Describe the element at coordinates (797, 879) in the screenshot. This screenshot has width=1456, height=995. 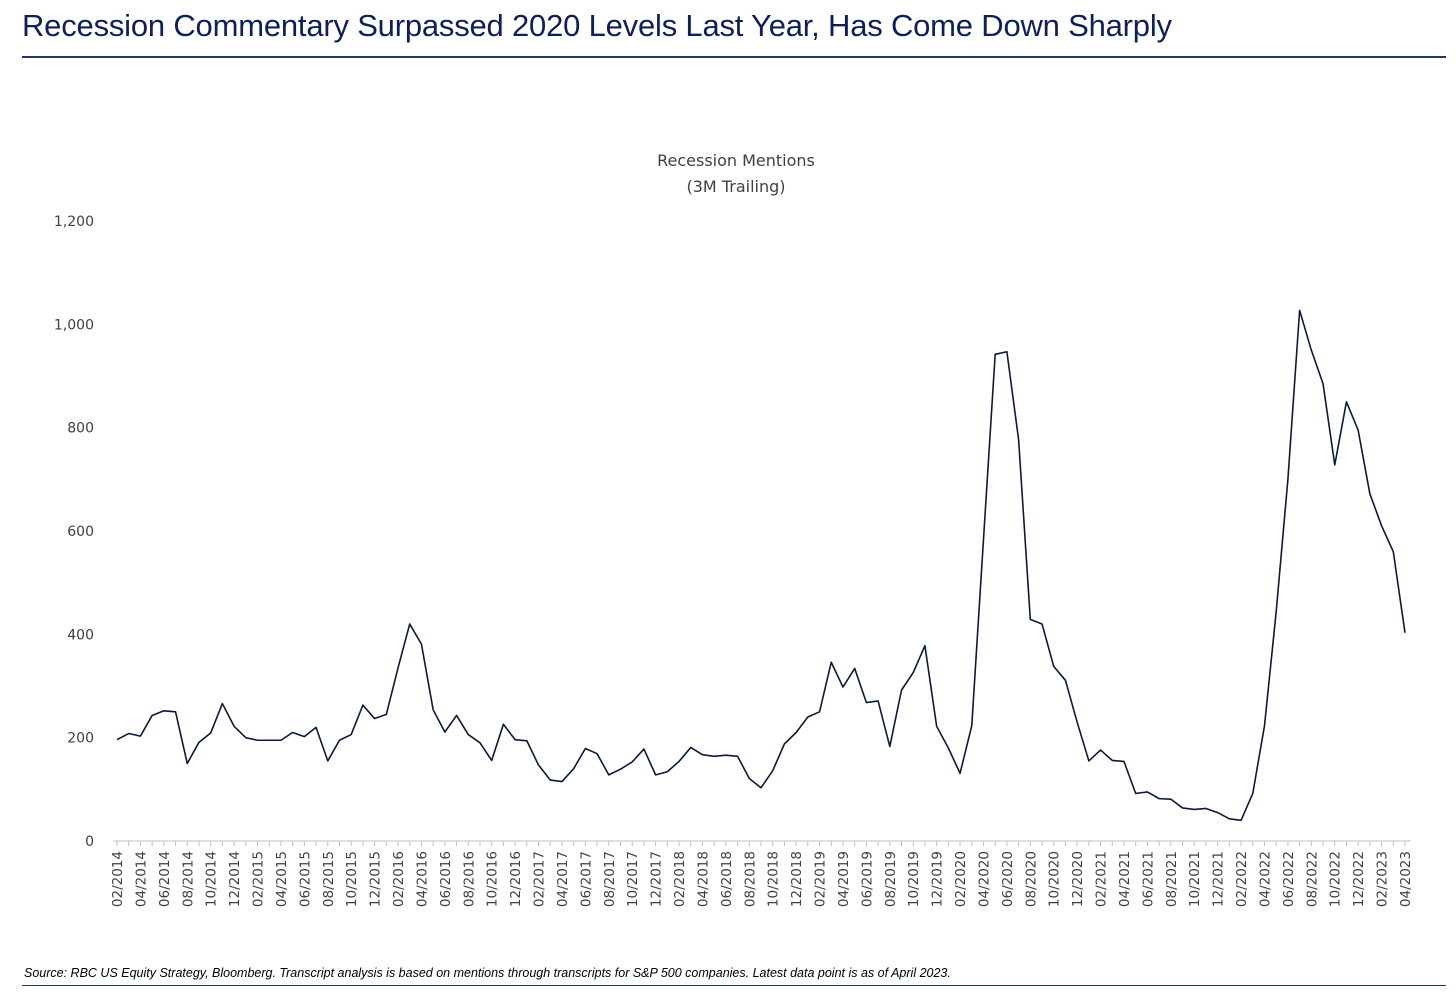
I see `x-tick-label: 12/2018` at that location.